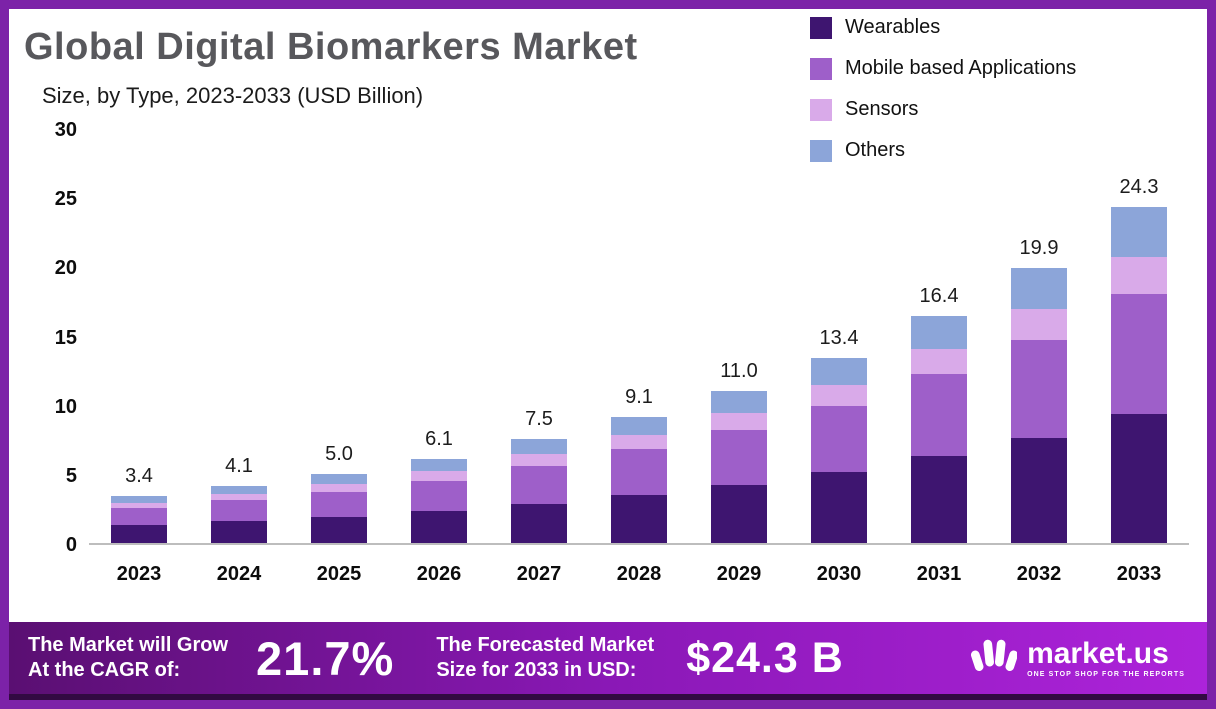 The width and height of the screenshot is (1216, 709). I want to click on bar-group-2027: 7.5, so click(539, 475).